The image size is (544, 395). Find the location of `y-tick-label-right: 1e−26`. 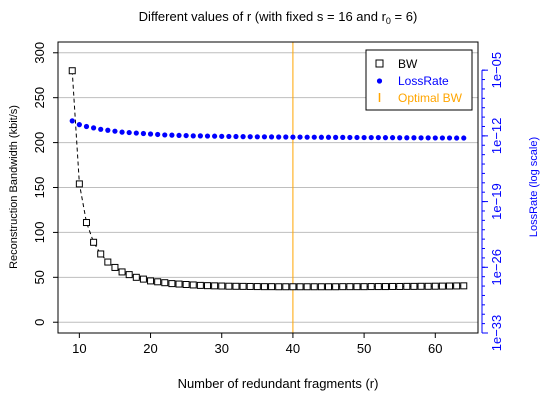

y-tick-label-right: 1e−26 is located at coordinates (496, 267).